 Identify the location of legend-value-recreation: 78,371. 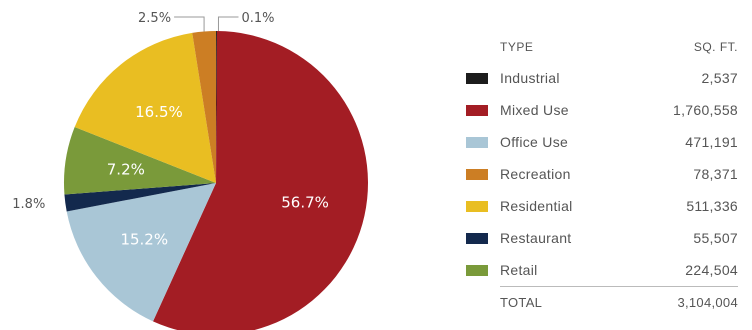
(715, 174).